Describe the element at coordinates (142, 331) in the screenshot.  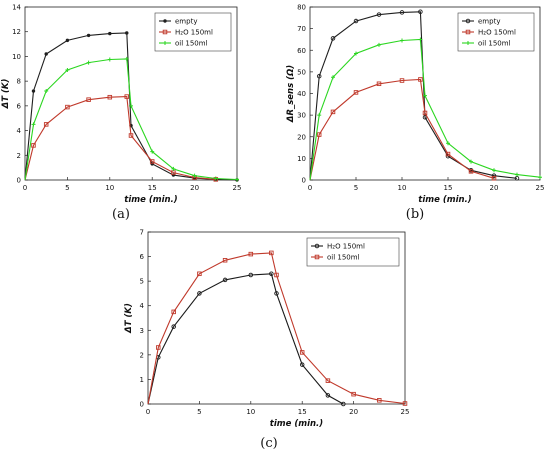
I see `y-tick-label: 3` at that location.